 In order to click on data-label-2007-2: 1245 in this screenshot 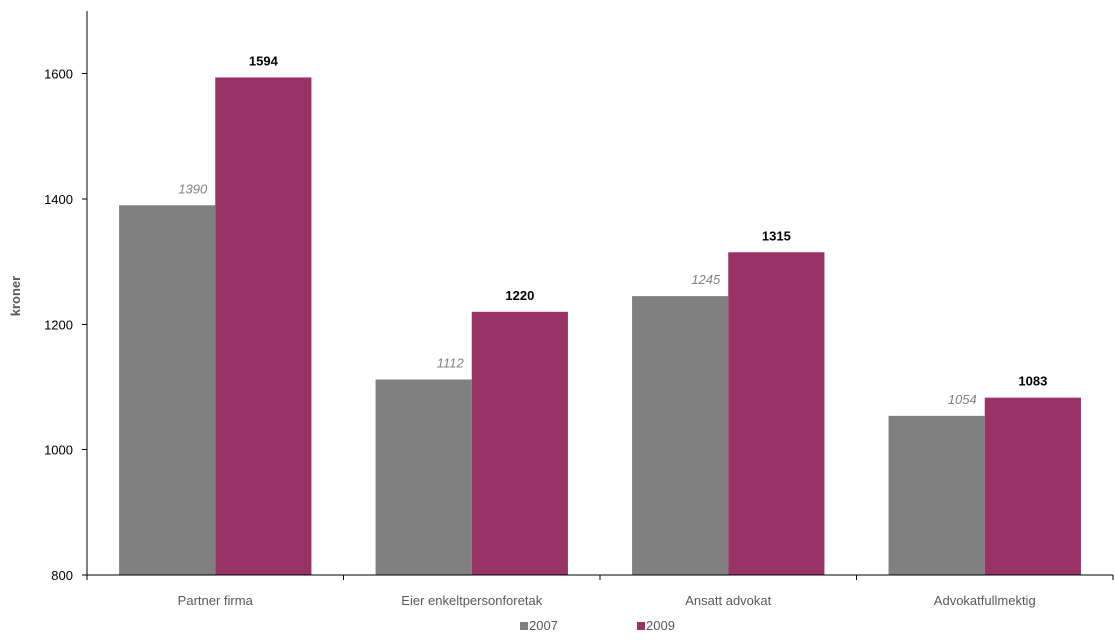, I will do `click(706, 279)`.